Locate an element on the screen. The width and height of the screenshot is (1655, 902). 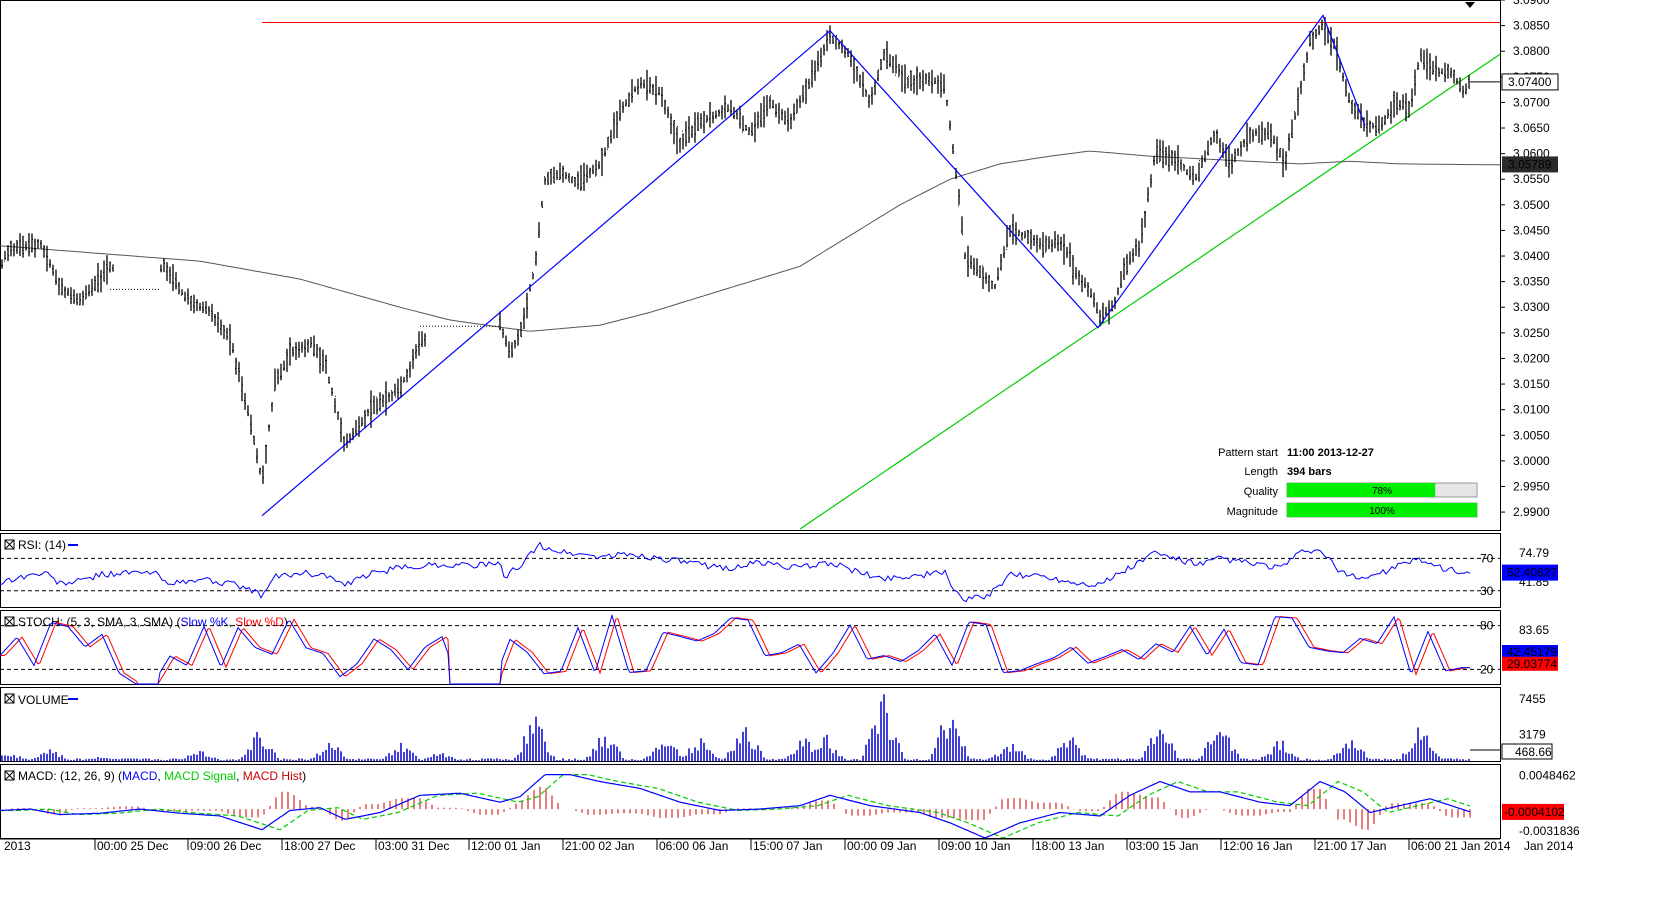
rsi-current-value: 52.40827 is located at coordinates (1532, 573).